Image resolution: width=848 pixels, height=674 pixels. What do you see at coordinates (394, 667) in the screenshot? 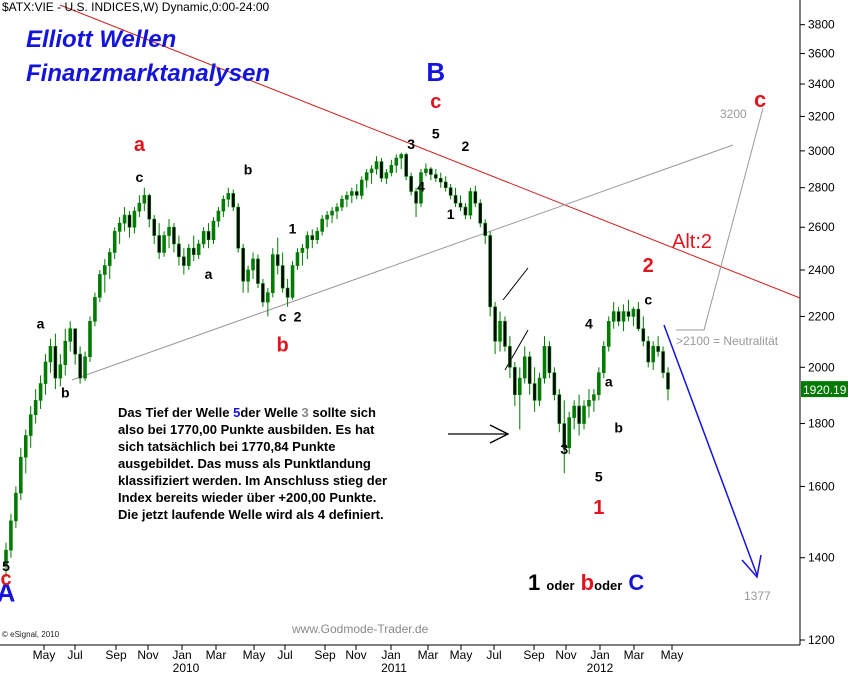
I see `year-label: 2011` at bounding box center [394, 667].